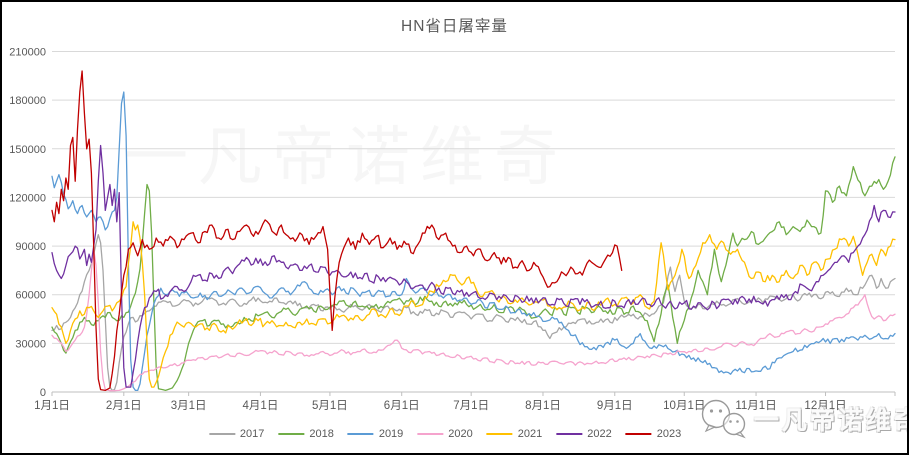  Describe the element at coordinates (391, 434) in the screenshot. I see `legend-label: 2019` at that location.